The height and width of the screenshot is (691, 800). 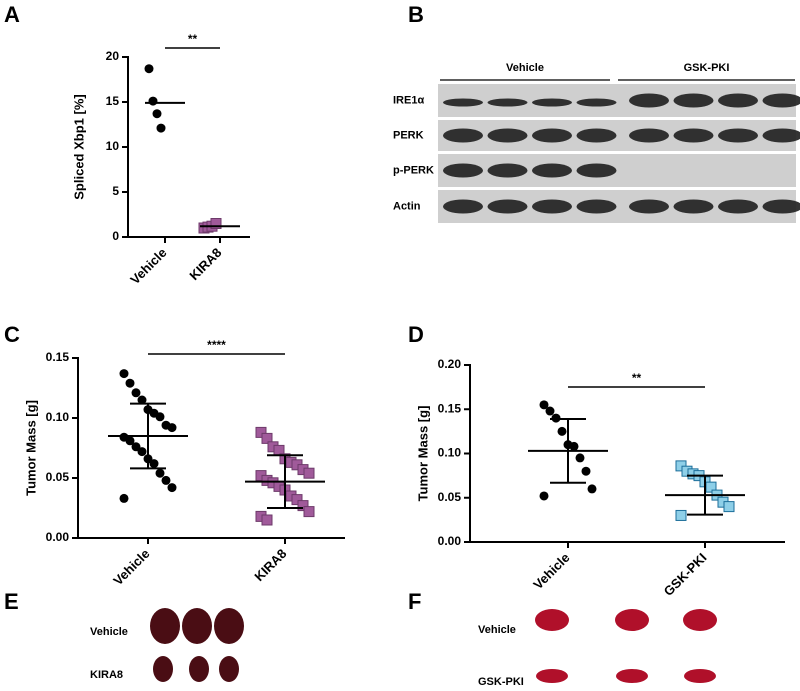 What do you see at coordinates (525, 68) in the screenshot?
I see `group-label: Vehicle` at bounding box center [525, 68].